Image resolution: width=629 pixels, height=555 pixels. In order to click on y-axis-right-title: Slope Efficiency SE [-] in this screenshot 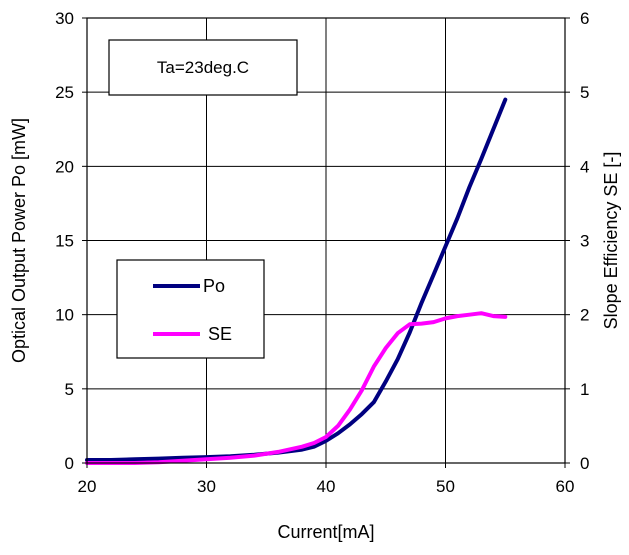, I will do `click(611, 241)`.